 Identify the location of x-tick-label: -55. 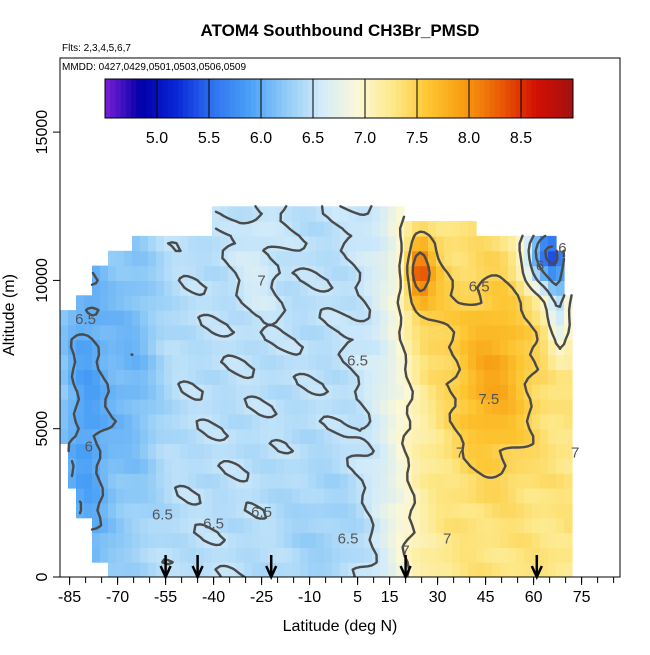
(165, 597).